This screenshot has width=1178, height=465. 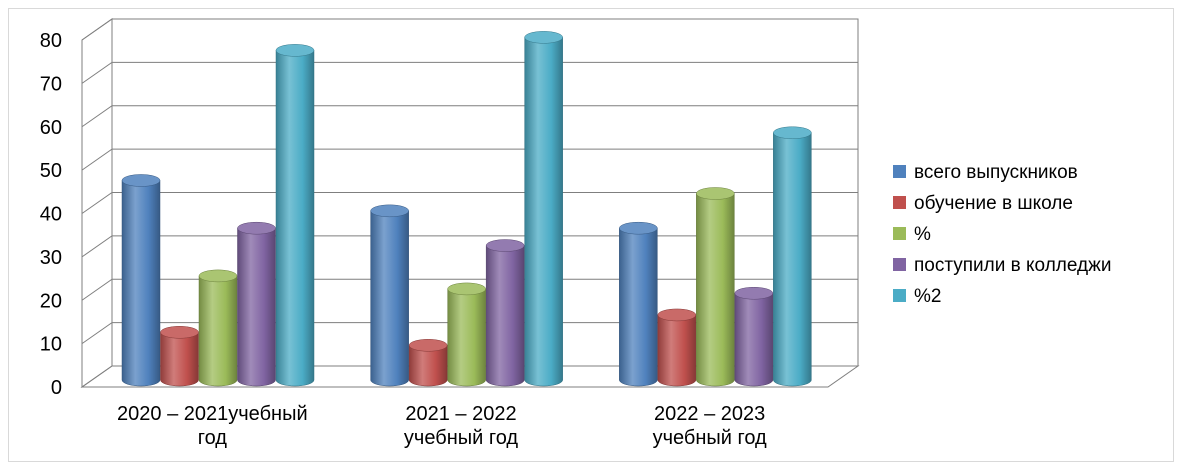 I want to click on legend-item: всего выпускников, so click(x=985, y=172).